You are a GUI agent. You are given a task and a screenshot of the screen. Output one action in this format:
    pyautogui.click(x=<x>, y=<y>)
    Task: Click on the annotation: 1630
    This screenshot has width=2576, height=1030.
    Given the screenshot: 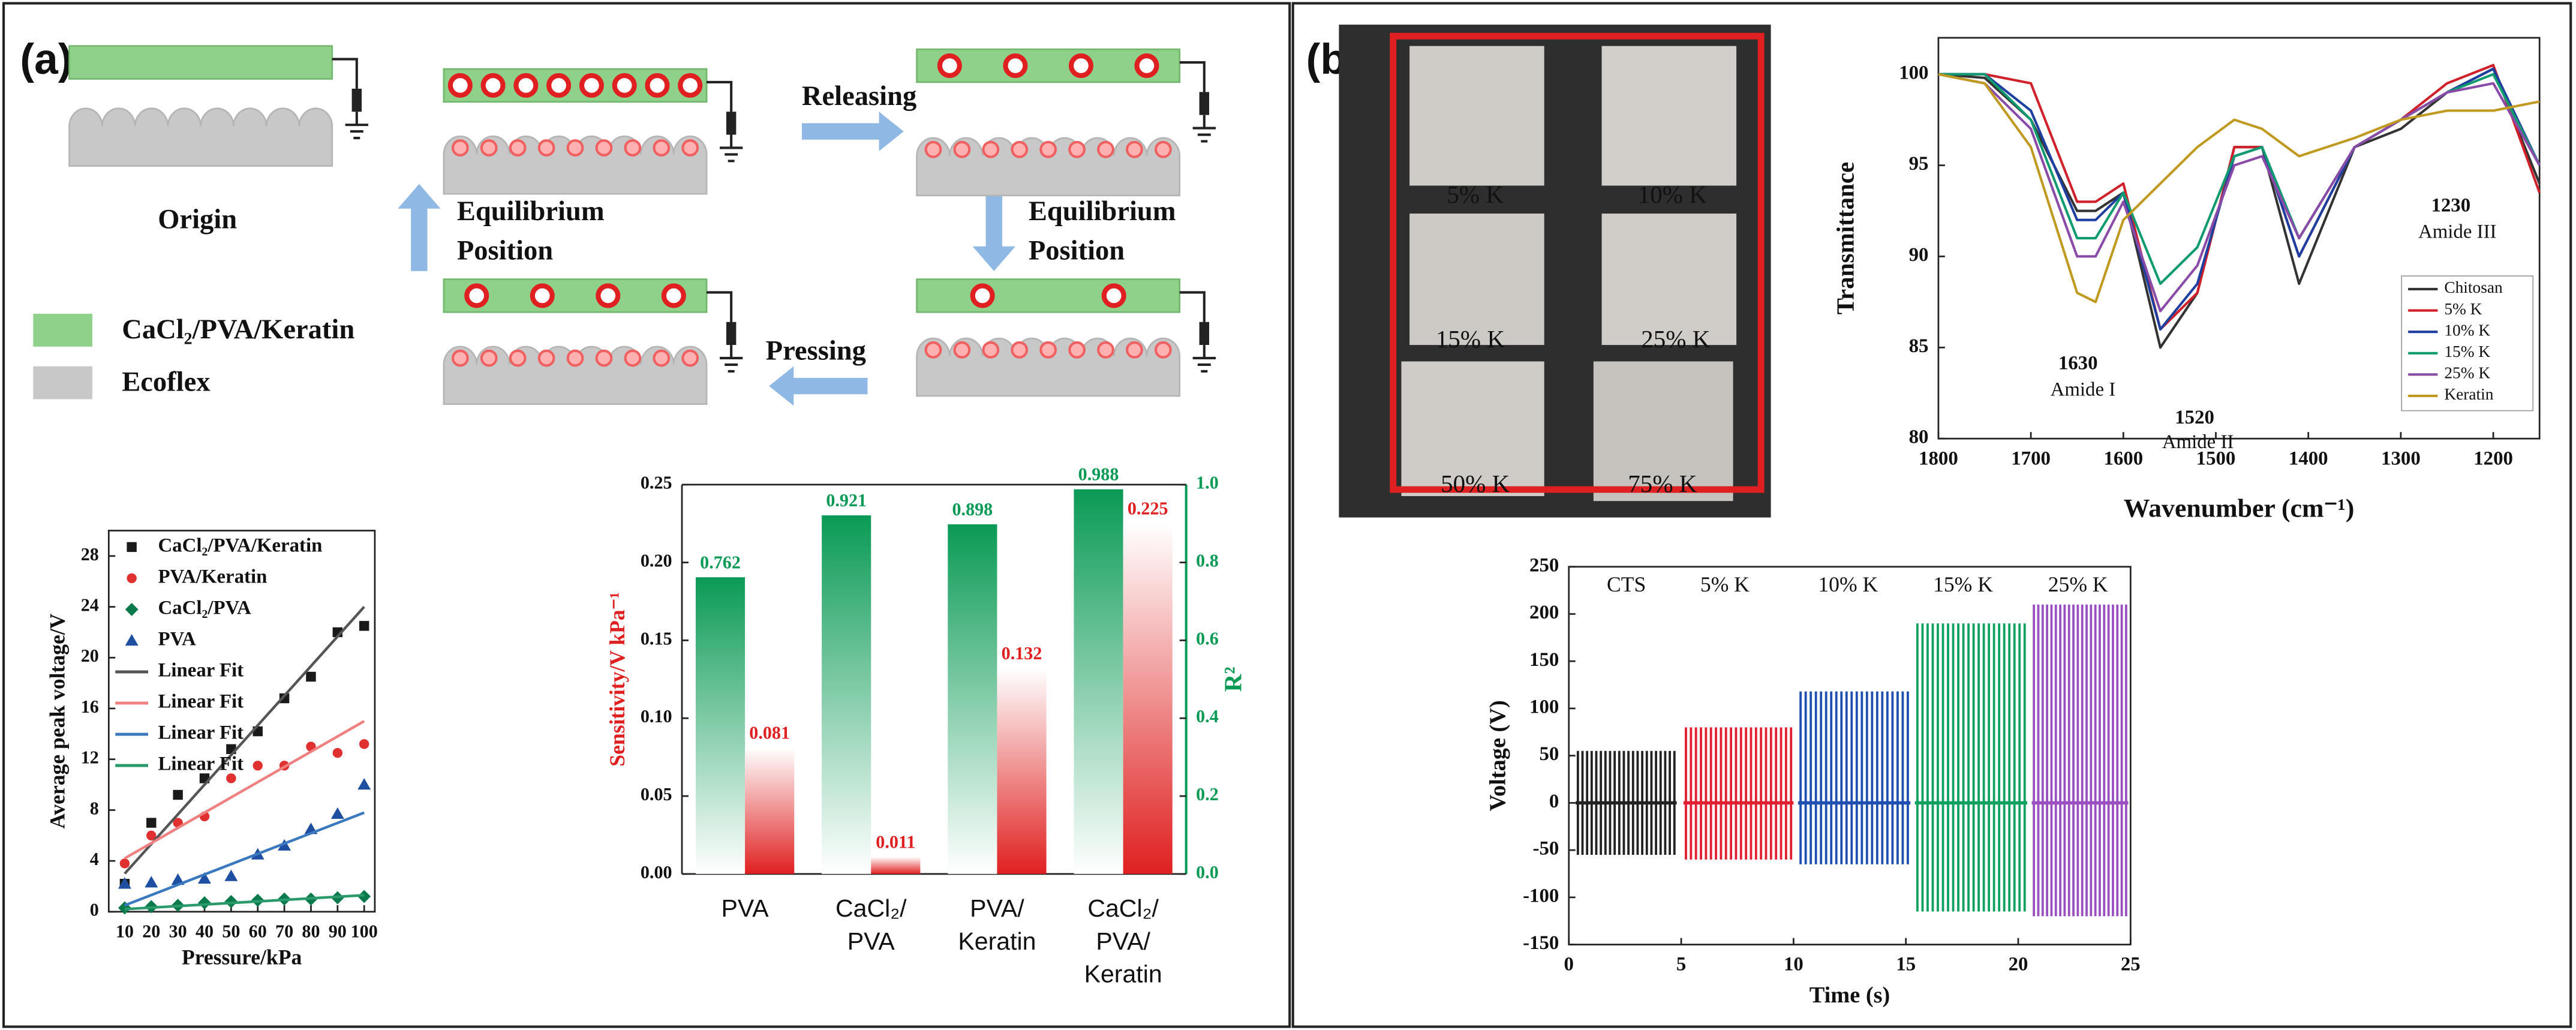 What is the action you would take?
    pyautogui.click(x=2078, y=363)
    